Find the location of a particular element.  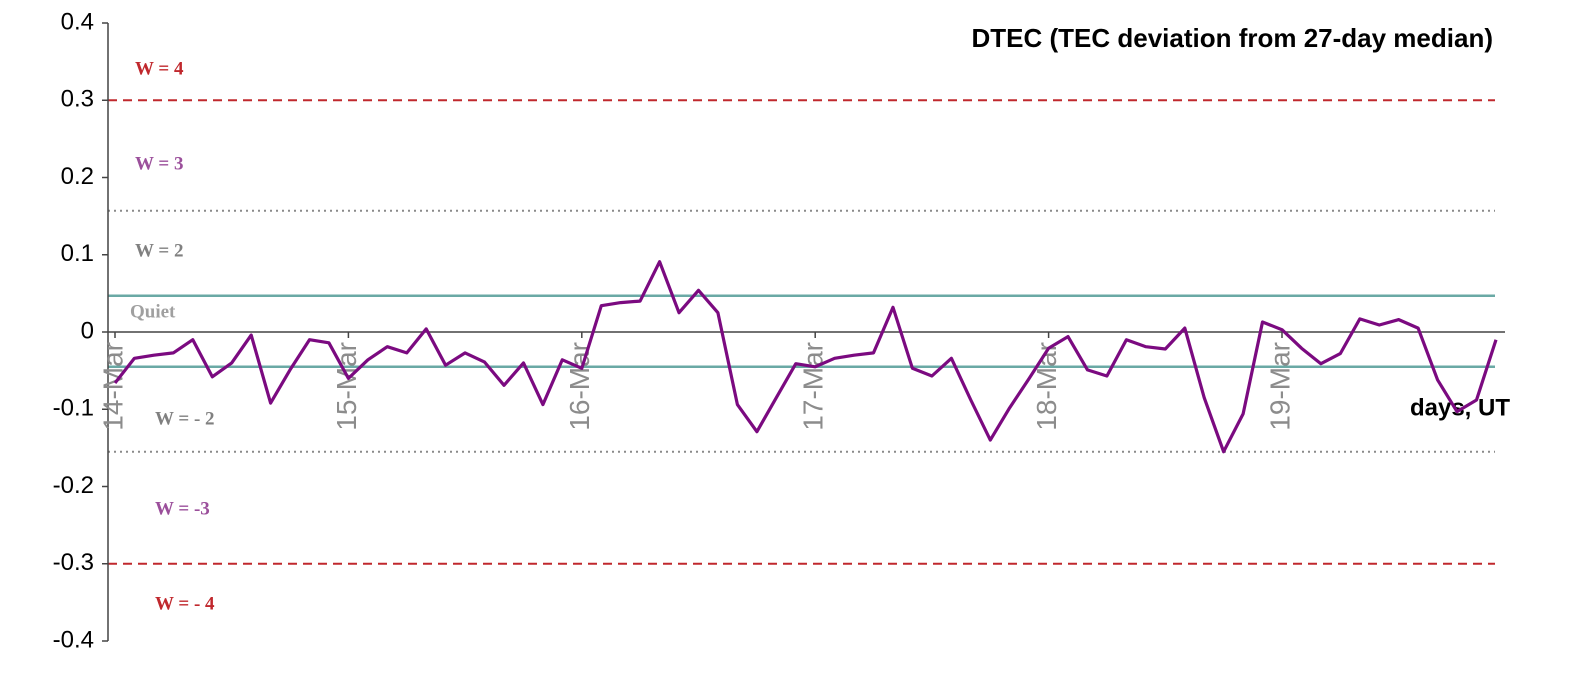

y-tick-label: -0.1 is located at coordinates (73, 408).